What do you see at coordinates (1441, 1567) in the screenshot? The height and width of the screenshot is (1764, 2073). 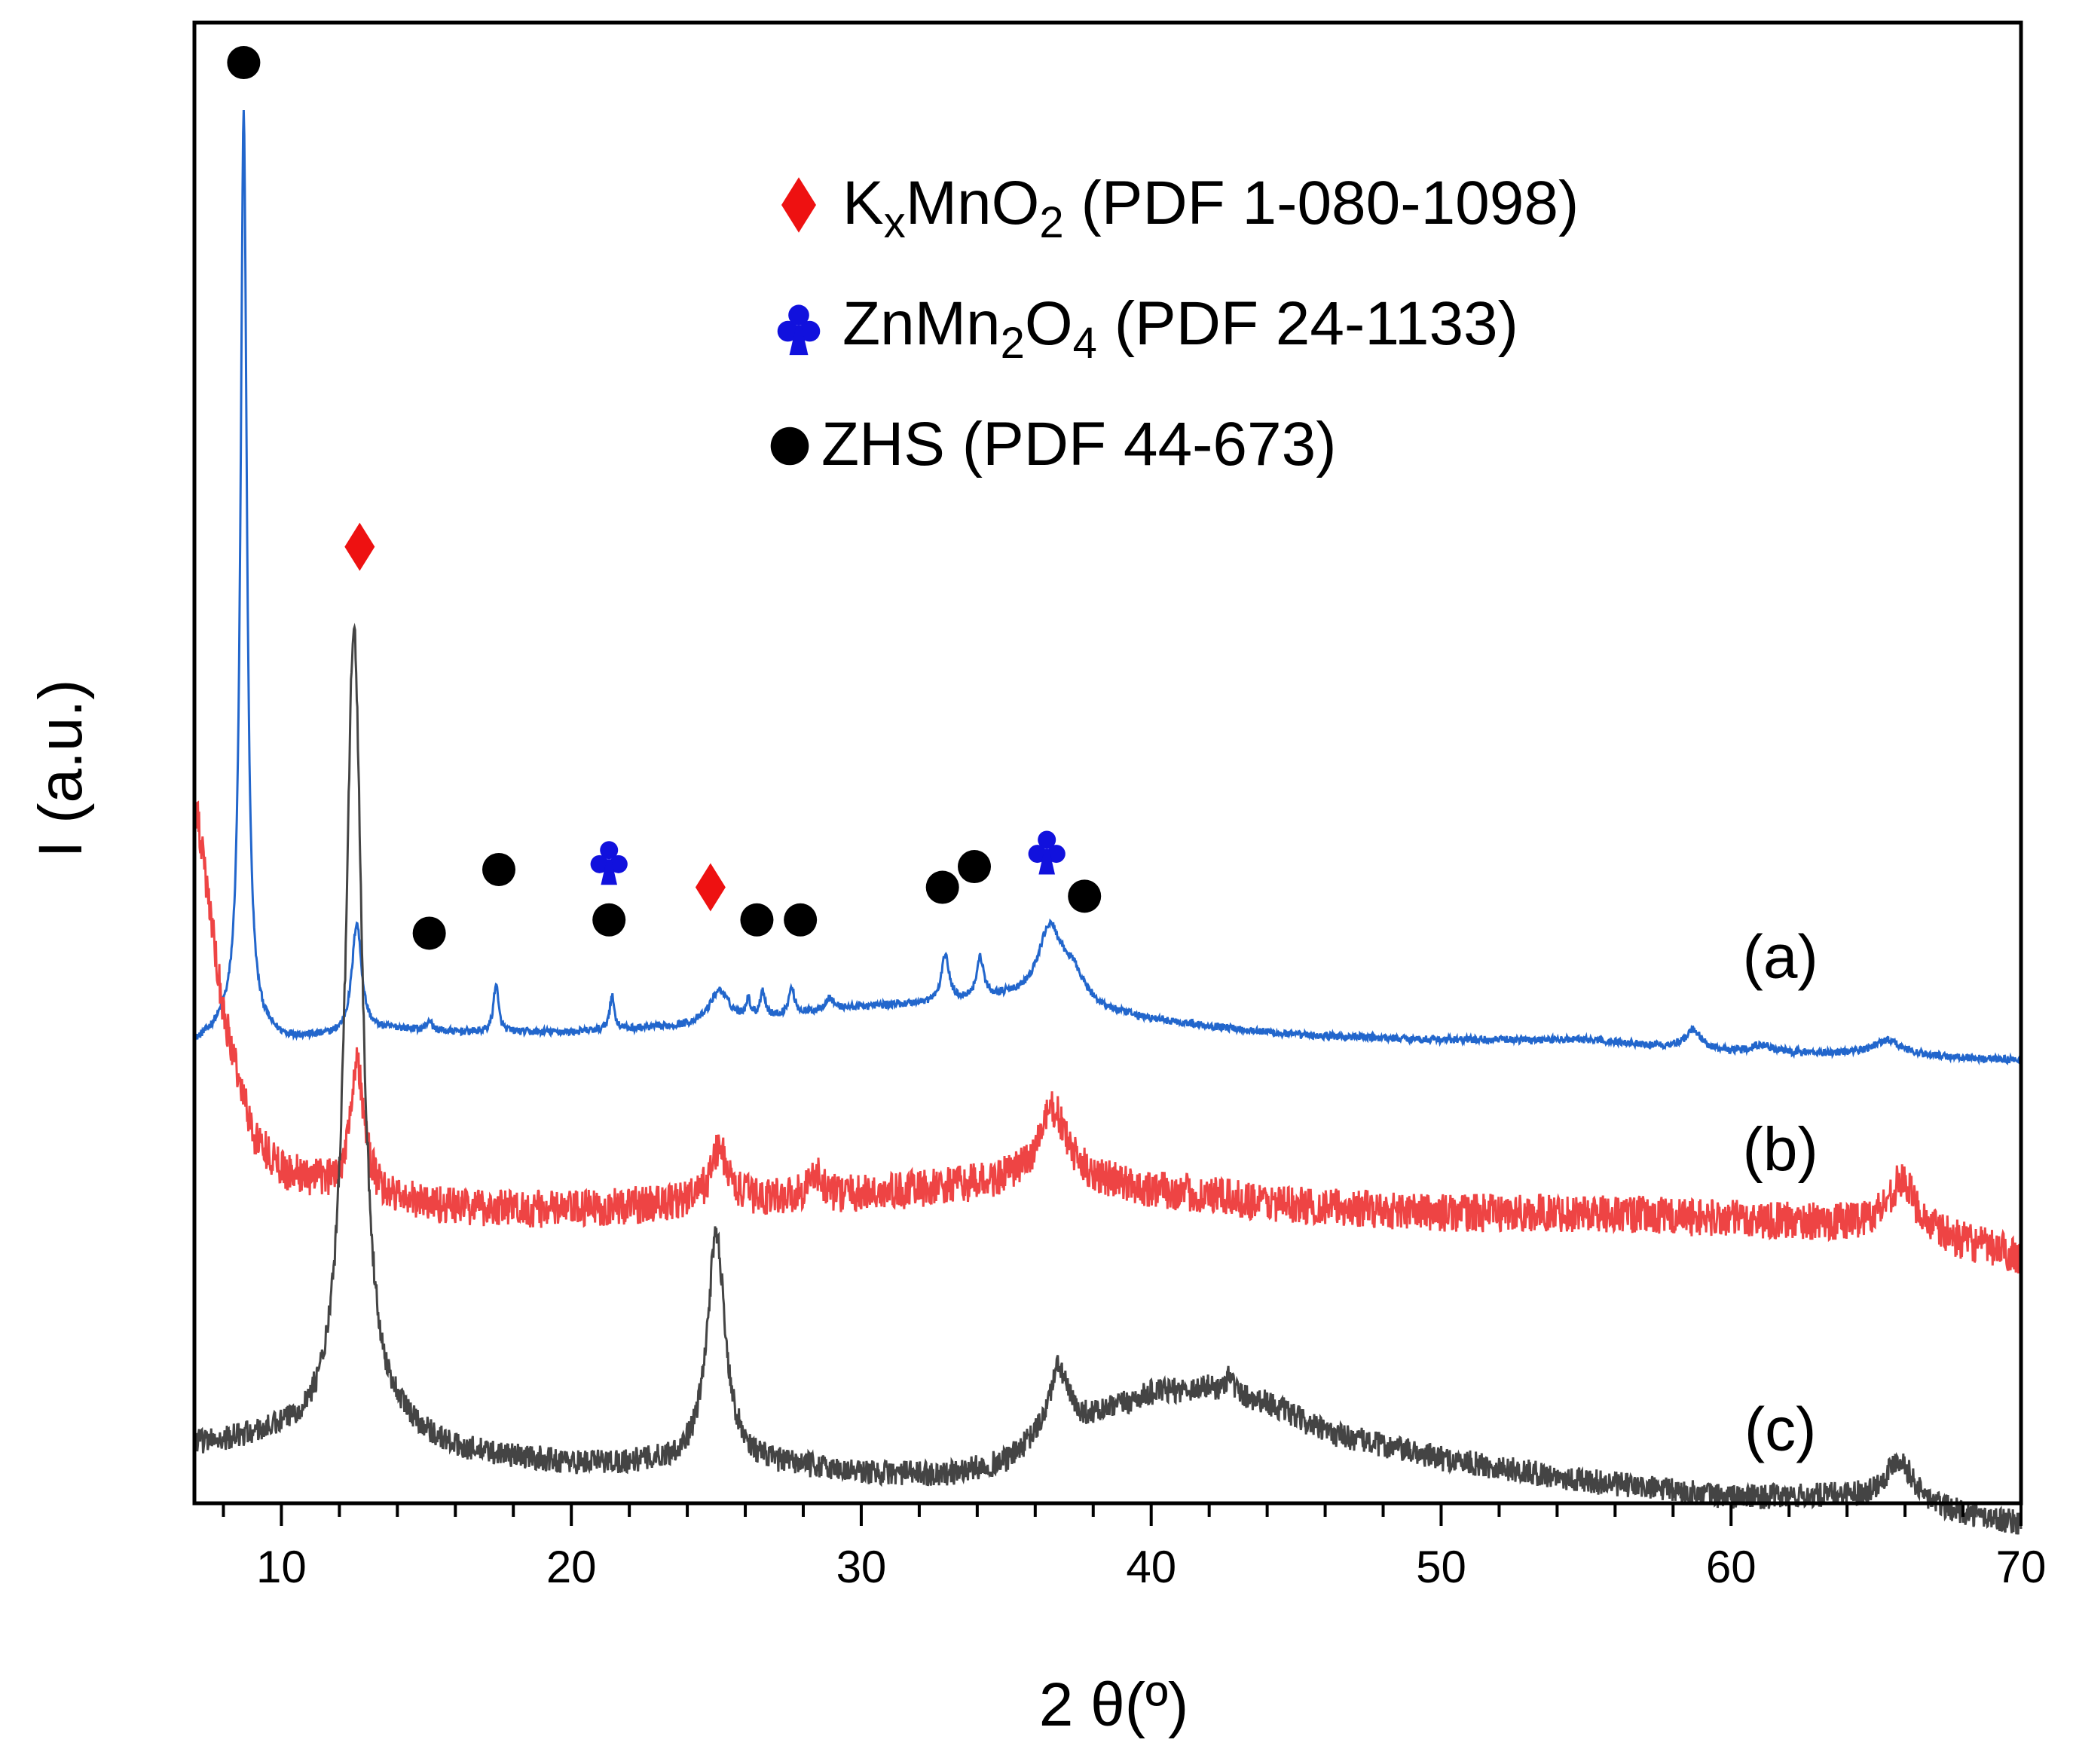 I see `x-tick-label-50: 50` at bounding box center [1441, 1567].